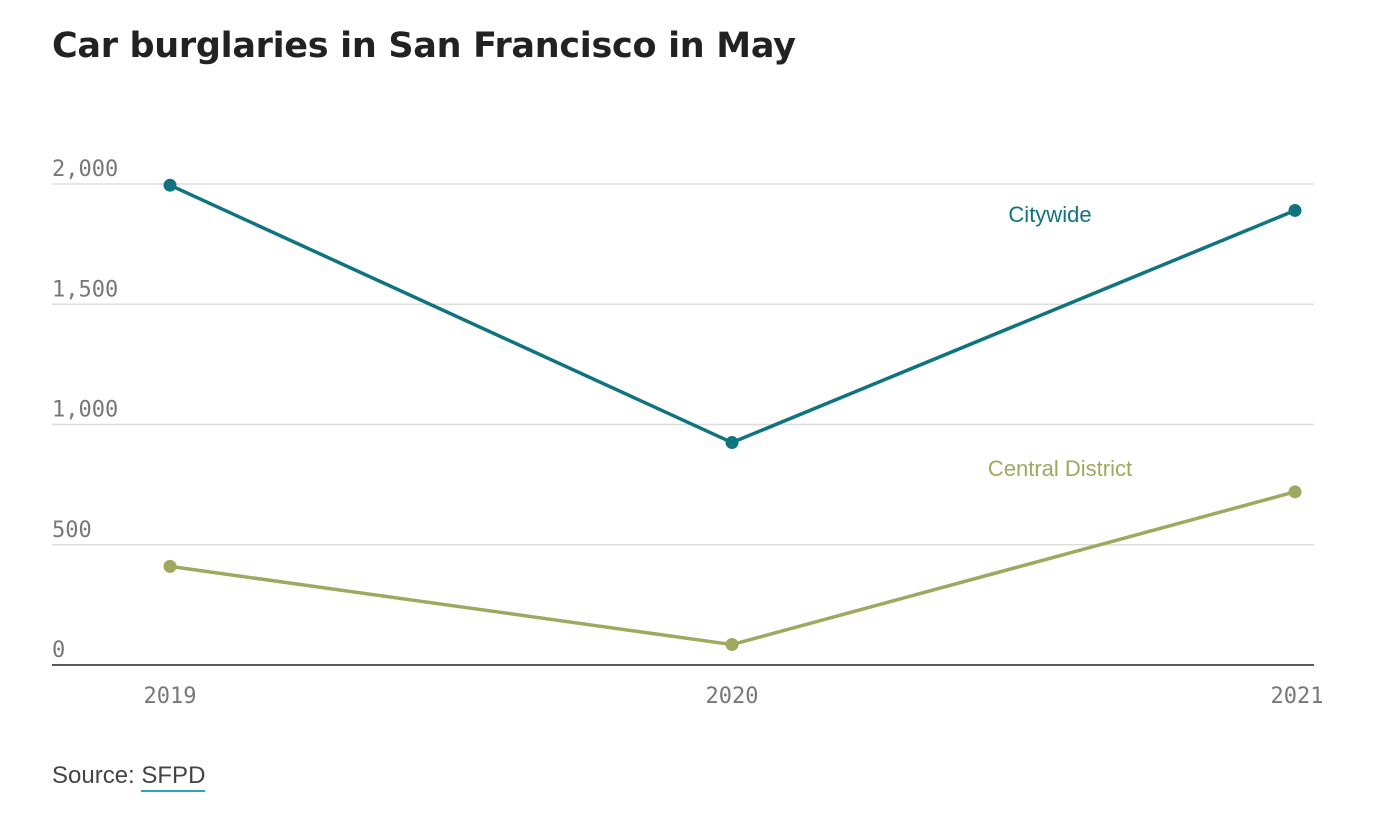 The image size is (1384, 826). Describe the element at coordinates (1049, 214) in the screenshot. I see `series-label: Citywide` at that location.